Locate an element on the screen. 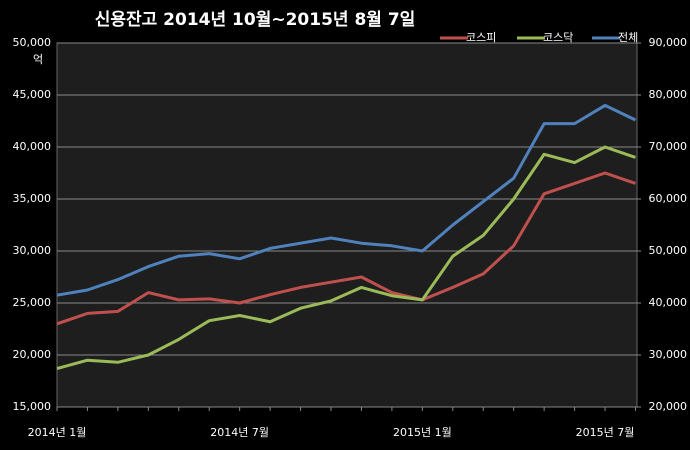  y2-tick-label: 20,000 is located at coordinates (668, 406).